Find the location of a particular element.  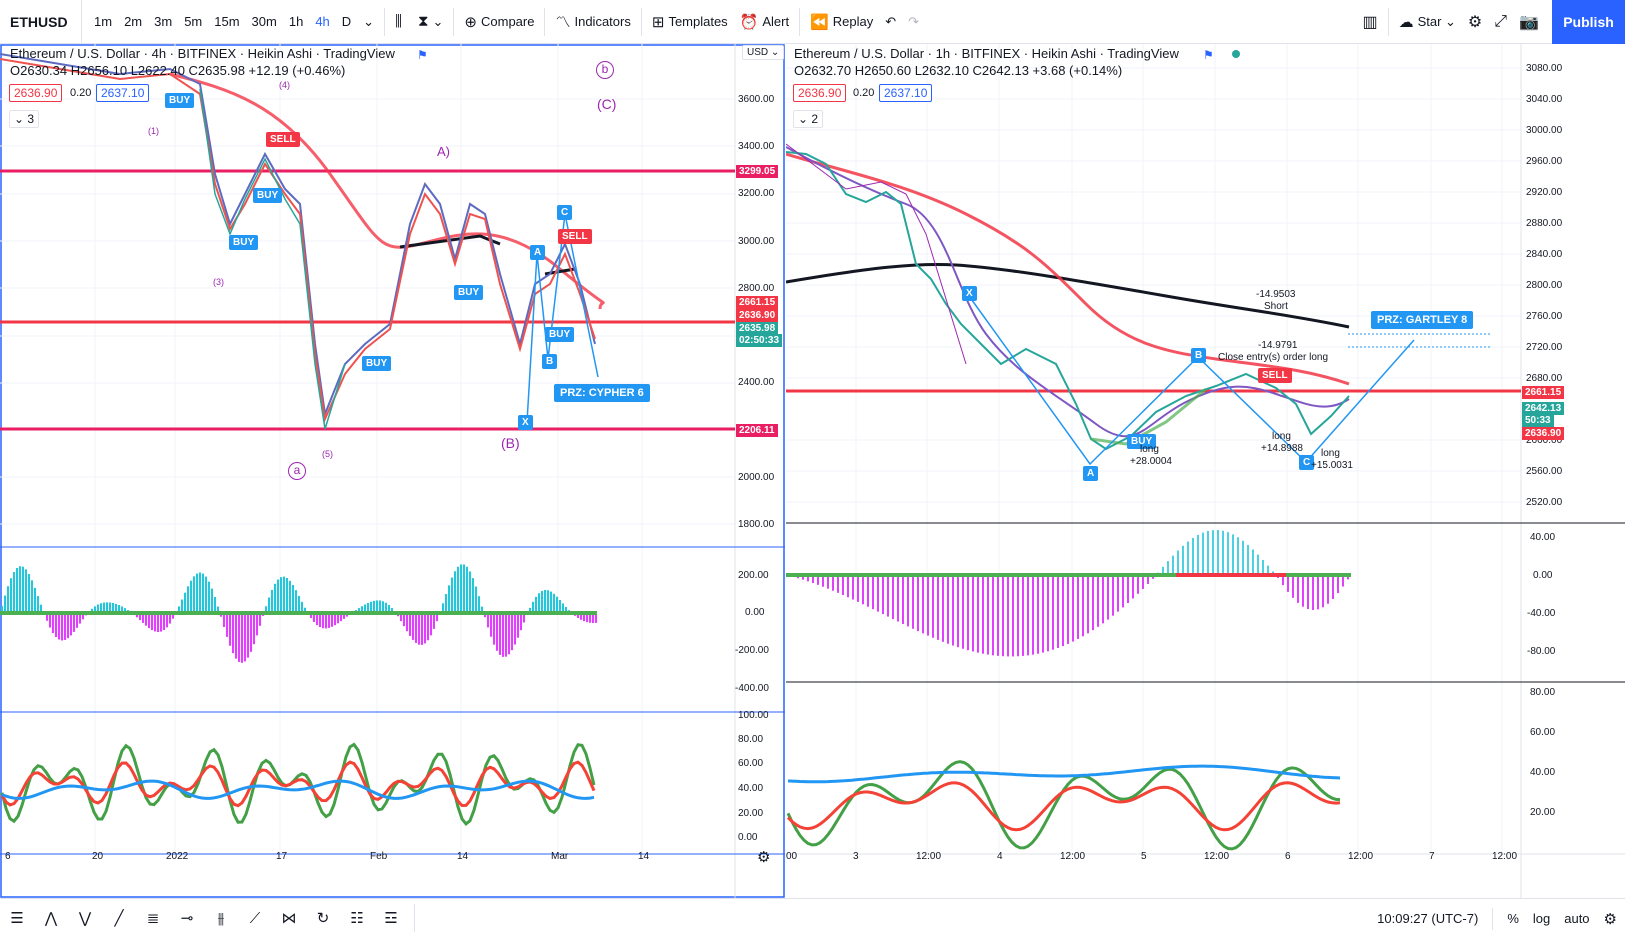

xabcd-pattern-icon: ⋈ is located at coordinates (289, 918).